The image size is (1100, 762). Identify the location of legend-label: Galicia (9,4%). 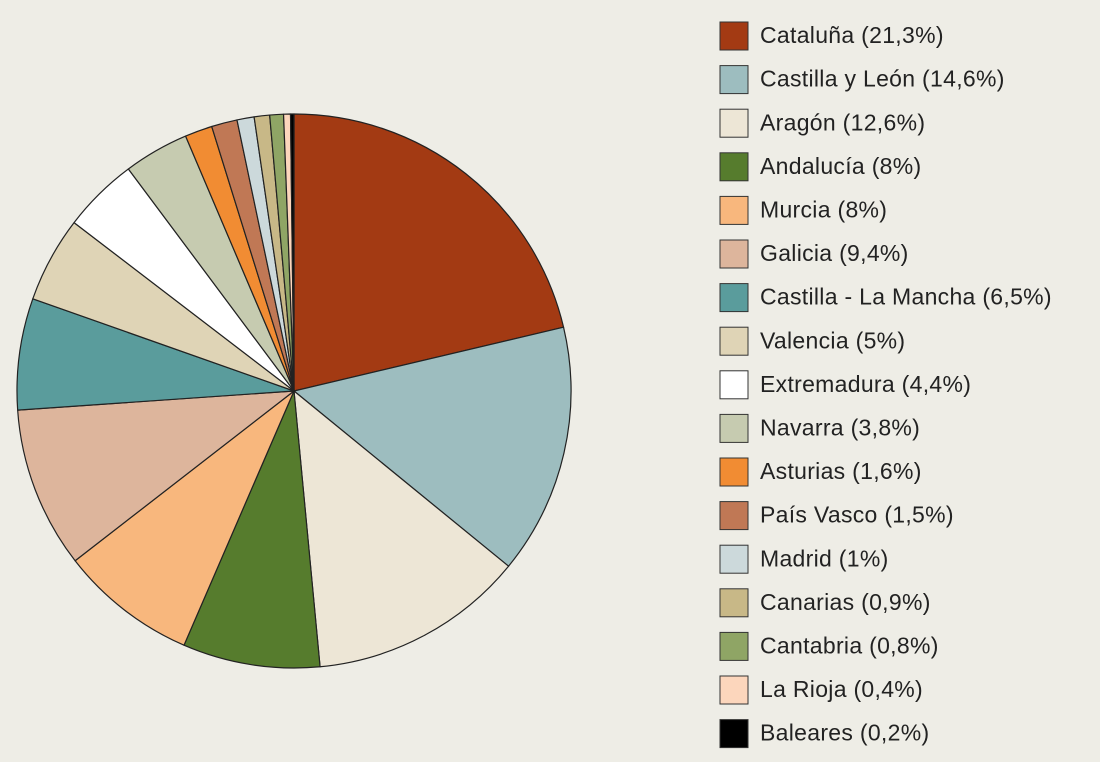
(834, 253).